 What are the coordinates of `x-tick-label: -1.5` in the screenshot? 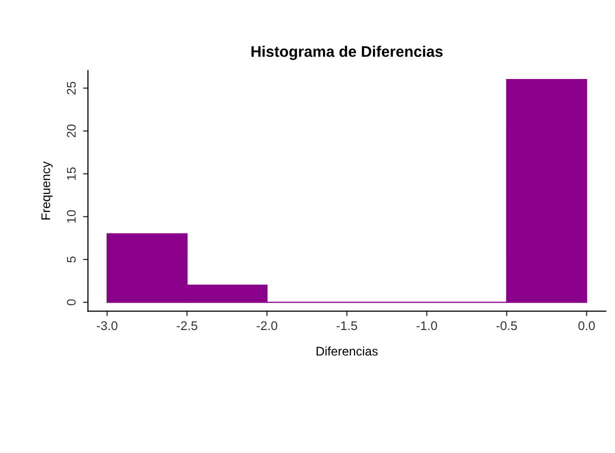 It's located at (347, 325).